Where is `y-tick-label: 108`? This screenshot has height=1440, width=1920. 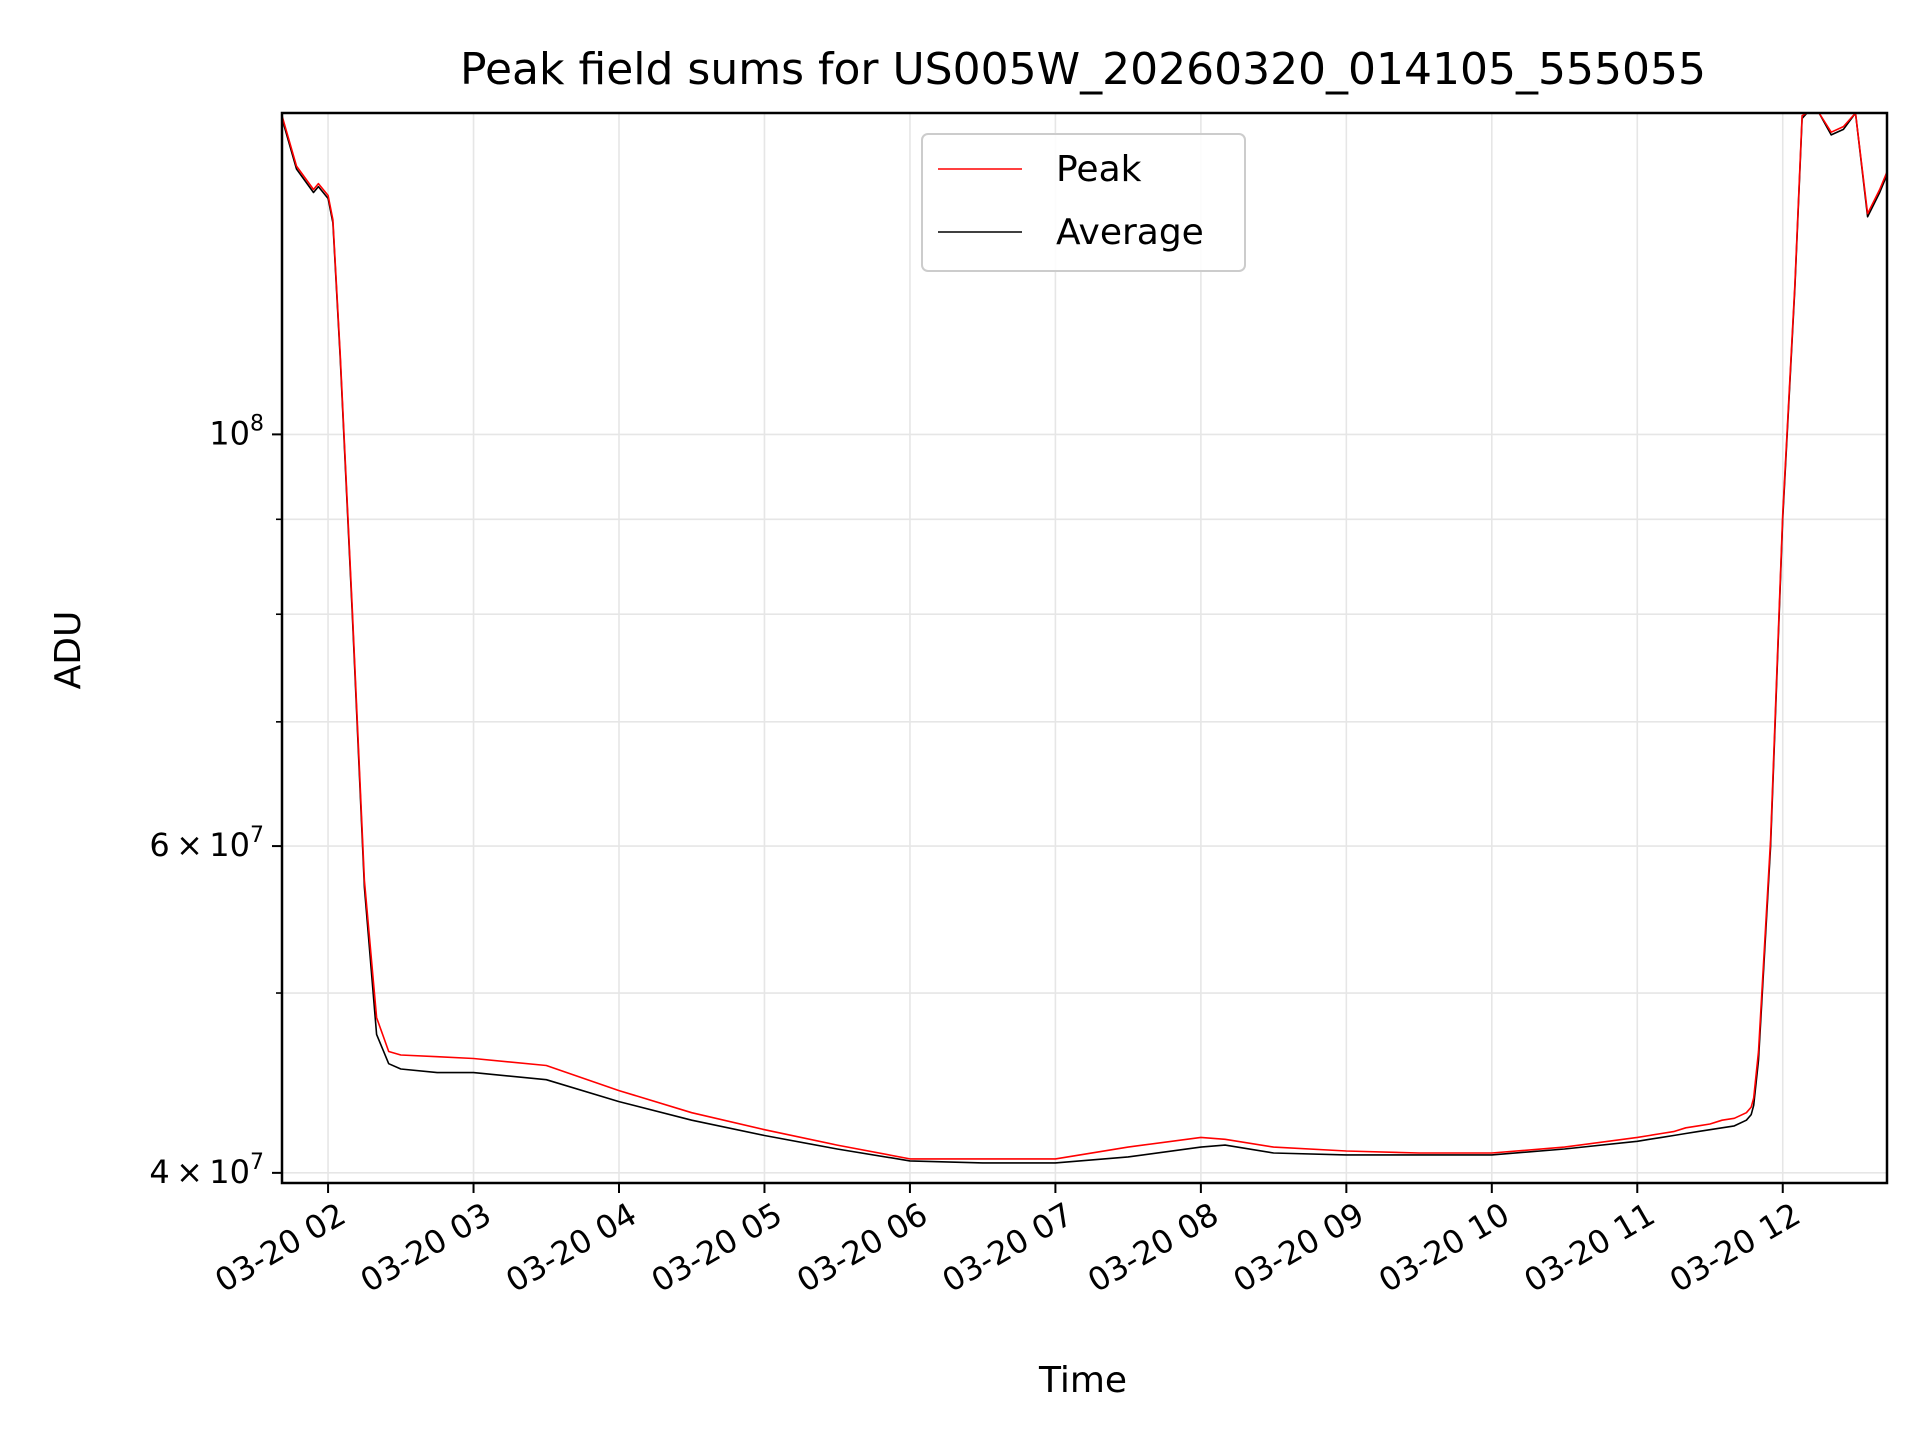 y-tick-label: 108 is located at coordinates (236, 431).